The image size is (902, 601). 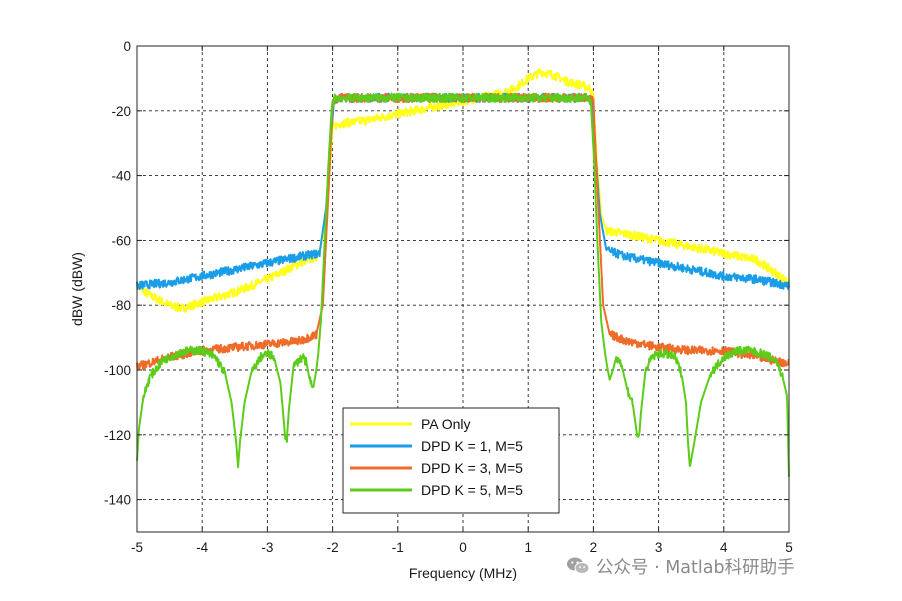 I want to click on y-axis-label: dBW (dBW), so click(x=77, y=289).